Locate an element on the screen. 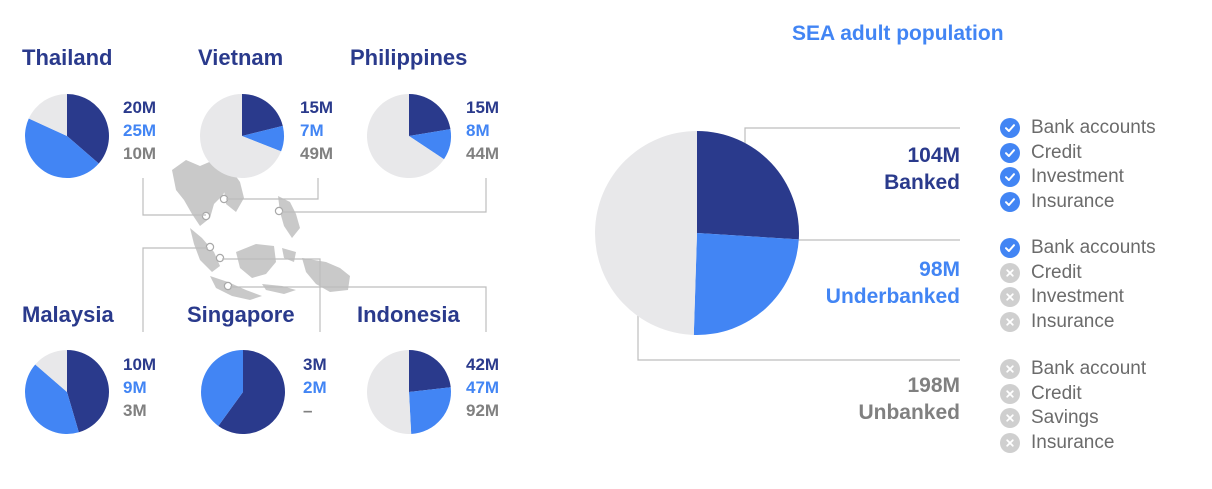 This screenshot has height=489, width=1212. country-title-vietnam: Vietnam is located at coordinates (241, 57).